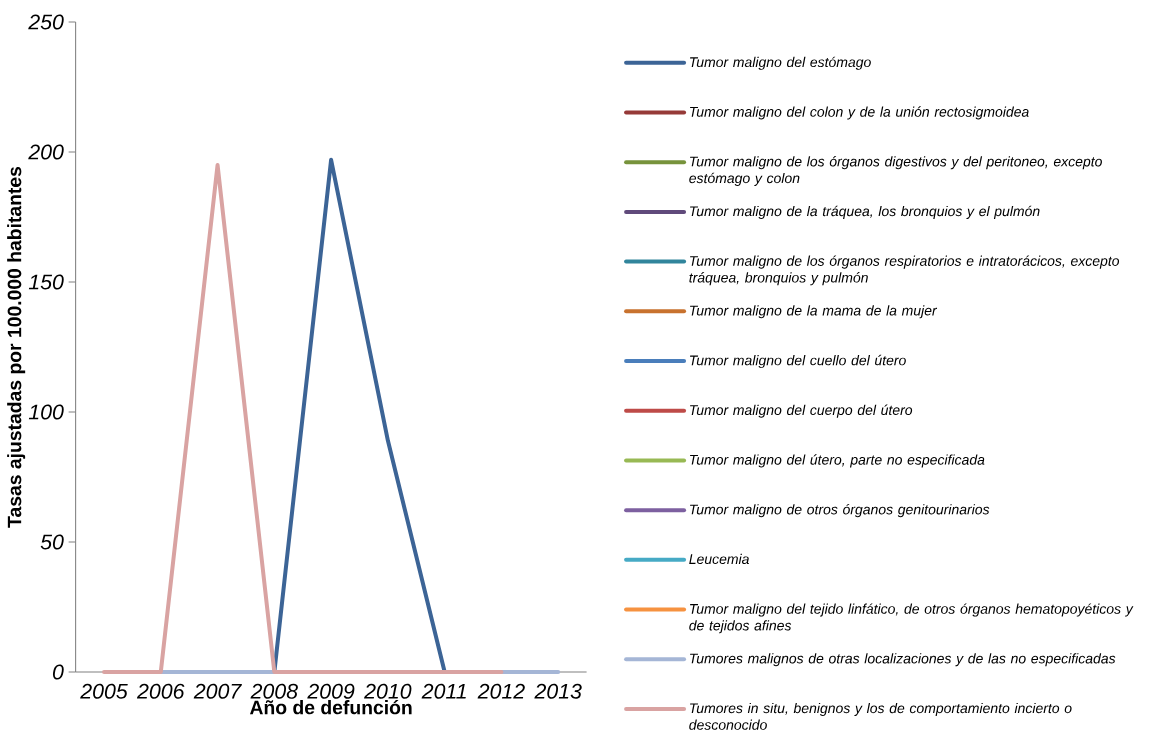 The image size is (1161, 732). I want to click on legend-label: Tumor maligno de otros órganos genitourinarios, so click(840, 510).